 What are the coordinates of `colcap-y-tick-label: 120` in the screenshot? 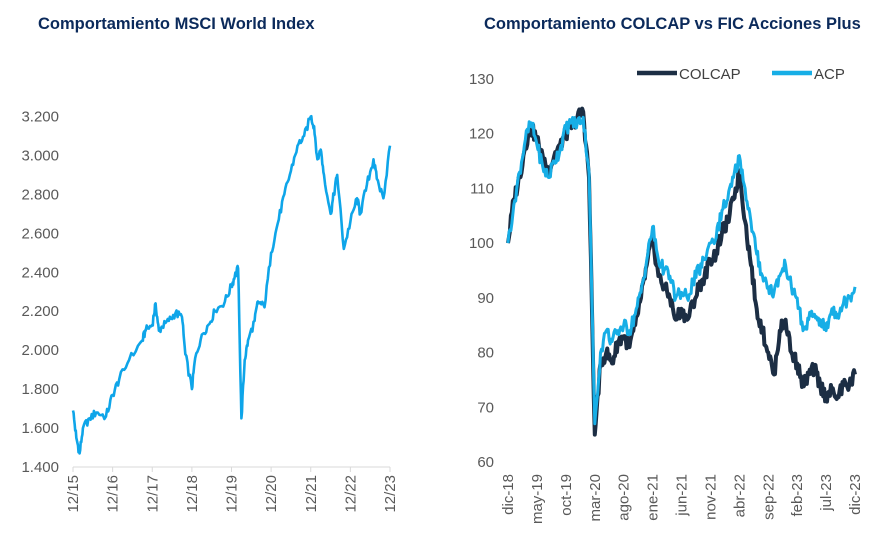 It's located at (481, 134).